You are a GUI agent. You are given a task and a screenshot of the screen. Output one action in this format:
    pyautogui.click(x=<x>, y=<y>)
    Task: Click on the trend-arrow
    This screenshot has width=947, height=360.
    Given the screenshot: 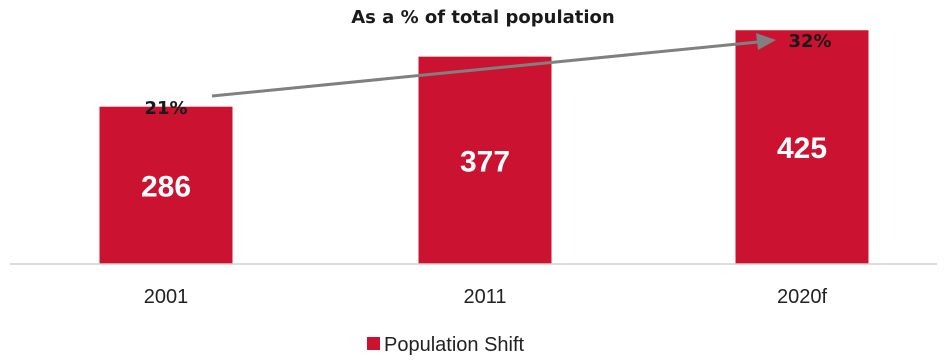 What is the action you would take?
    pyautogui.click(x=485, y=69)
    